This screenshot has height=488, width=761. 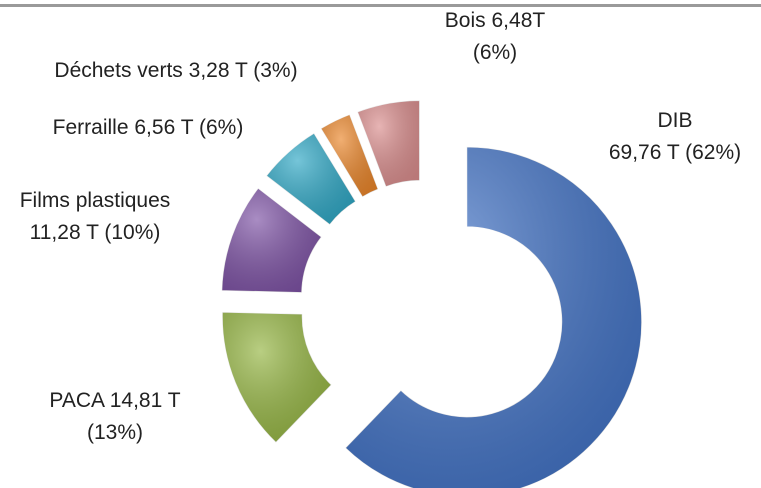 I want to click on data-label: Films plastiques 11,28 T (10%), so click(x=95, y=216).